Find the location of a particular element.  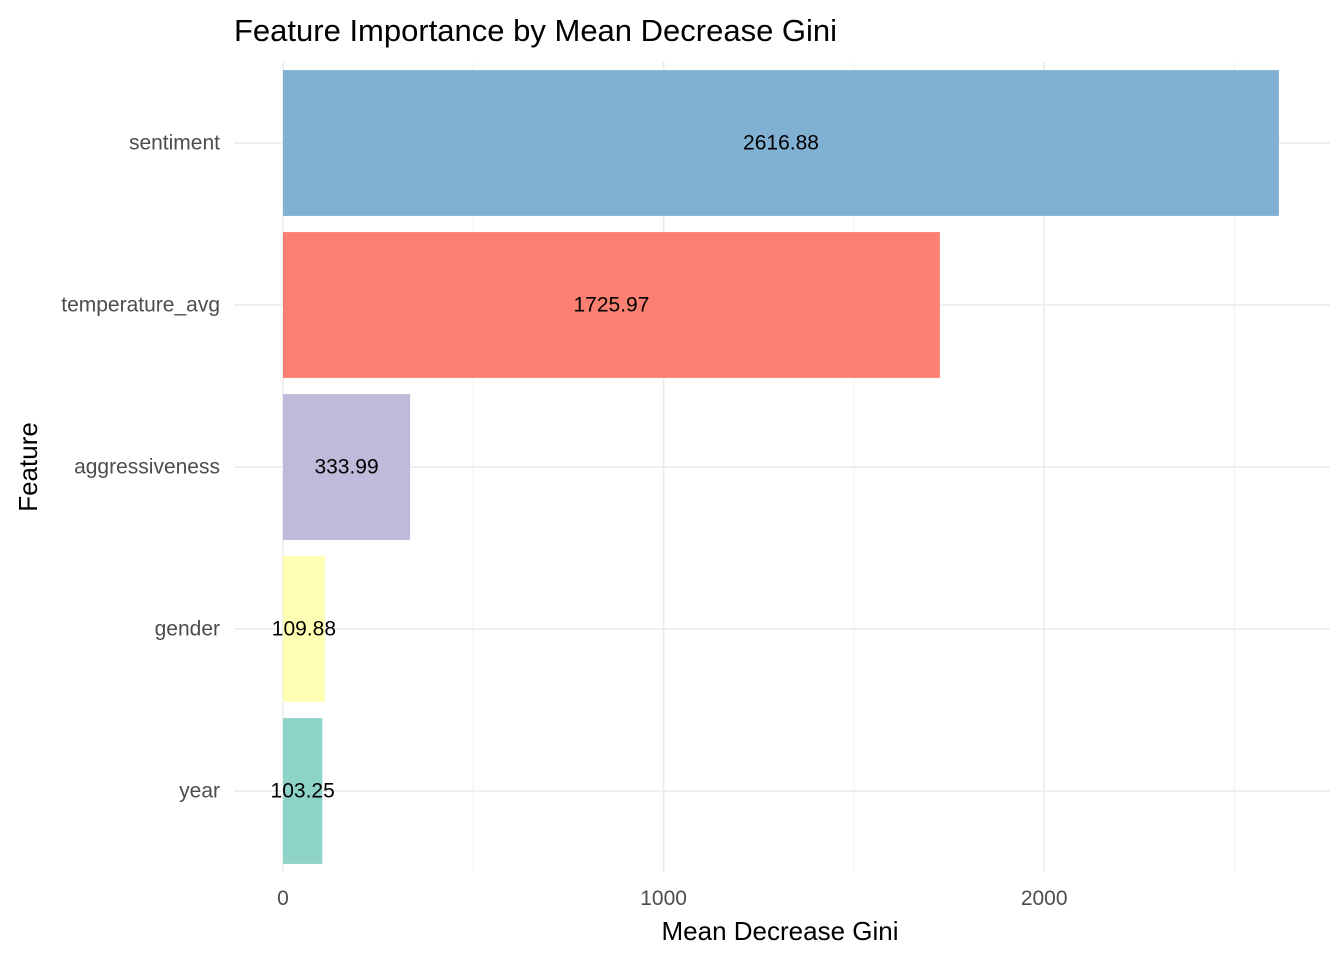

y-tick-label: gender is located at coordinates (187, 629).